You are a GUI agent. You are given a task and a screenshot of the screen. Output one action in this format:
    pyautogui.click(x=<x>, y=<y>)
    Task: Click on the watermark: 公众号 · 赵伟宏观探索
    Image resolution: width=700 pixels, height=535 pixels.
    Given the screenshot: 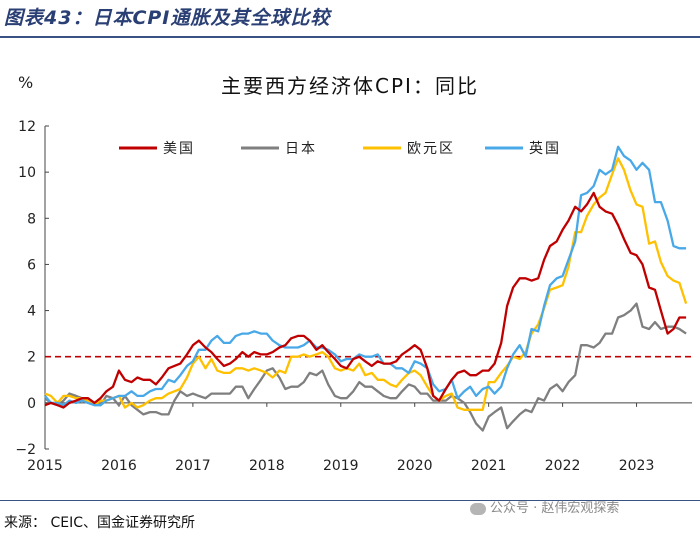 What is the action you would take?
    pyautogui.click(x=544, y=506)
    